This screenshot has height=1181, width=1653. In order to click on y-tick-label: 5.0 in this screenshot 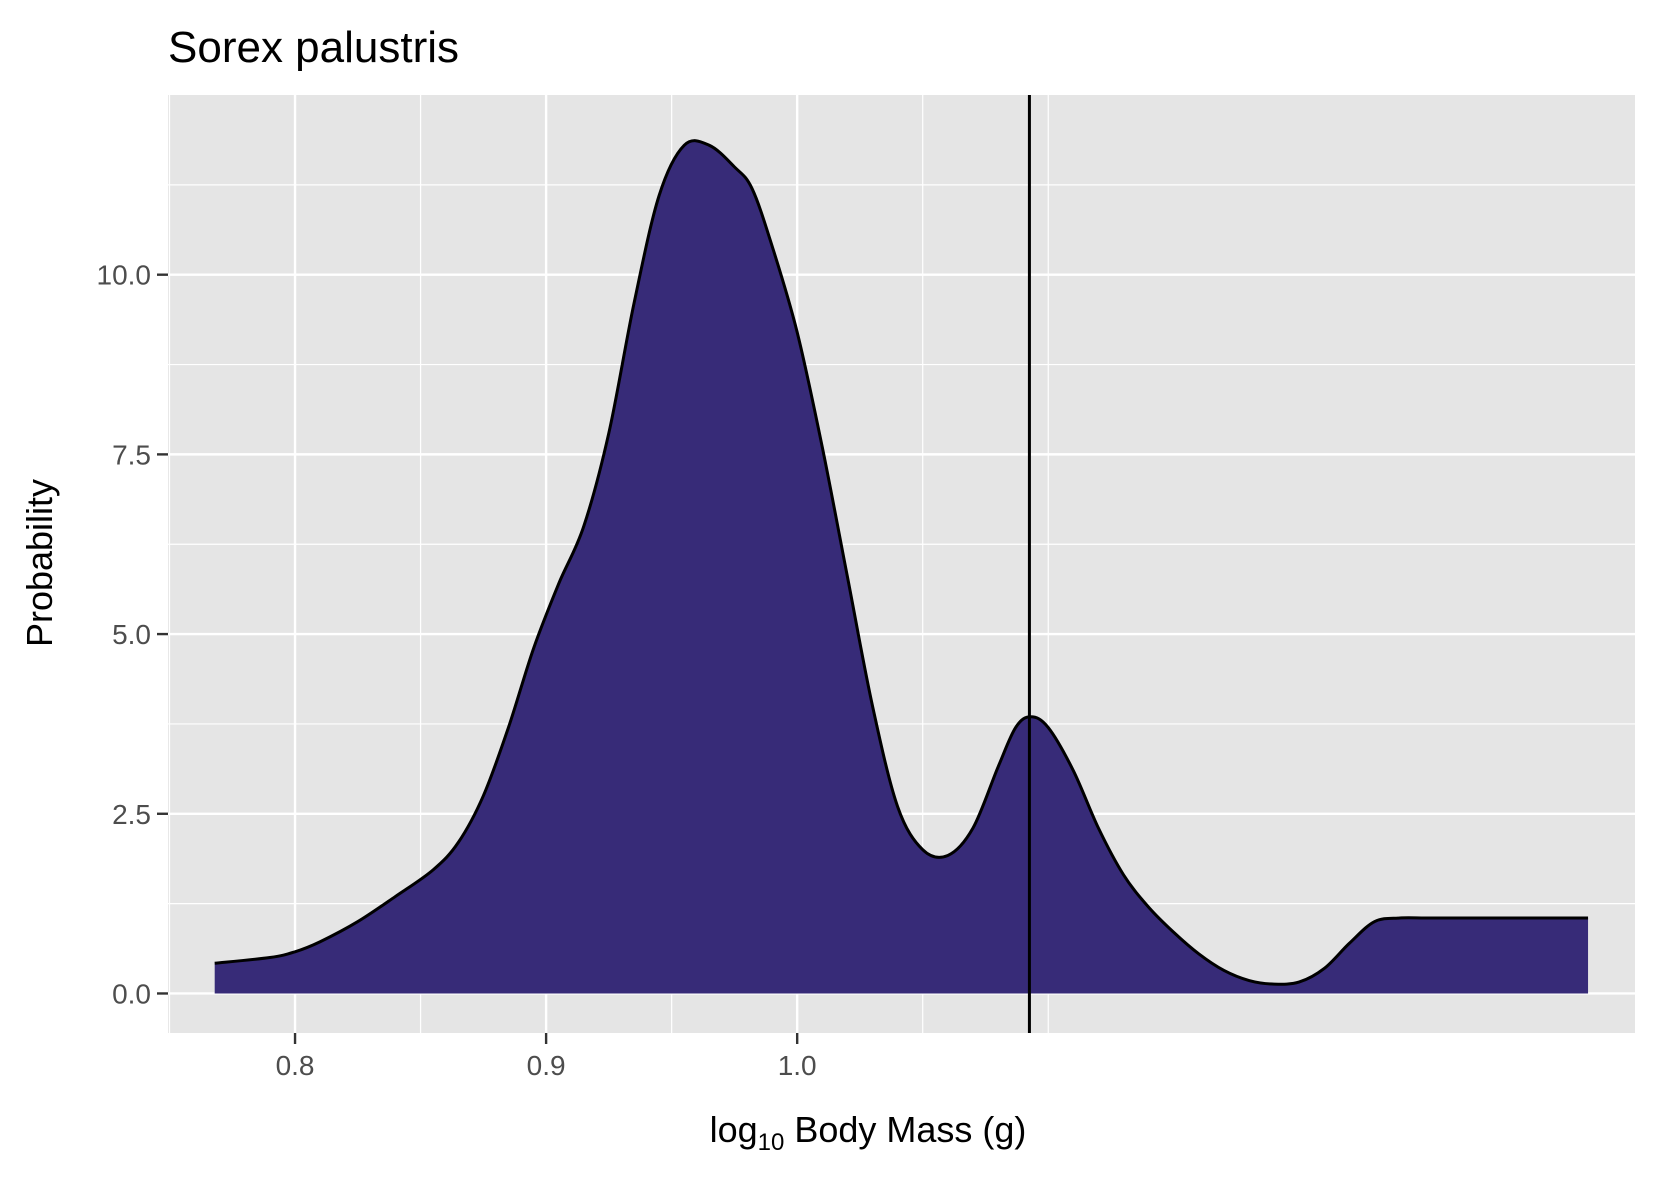, I will do `click(131, 634)`.